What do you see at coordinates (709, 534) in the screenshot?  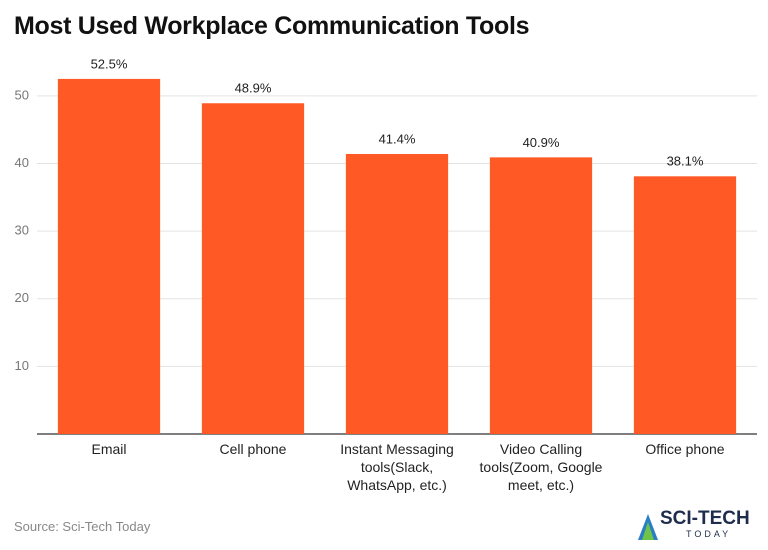 I see `logo-subtext: TODAY` at bounding box center [709, 534].